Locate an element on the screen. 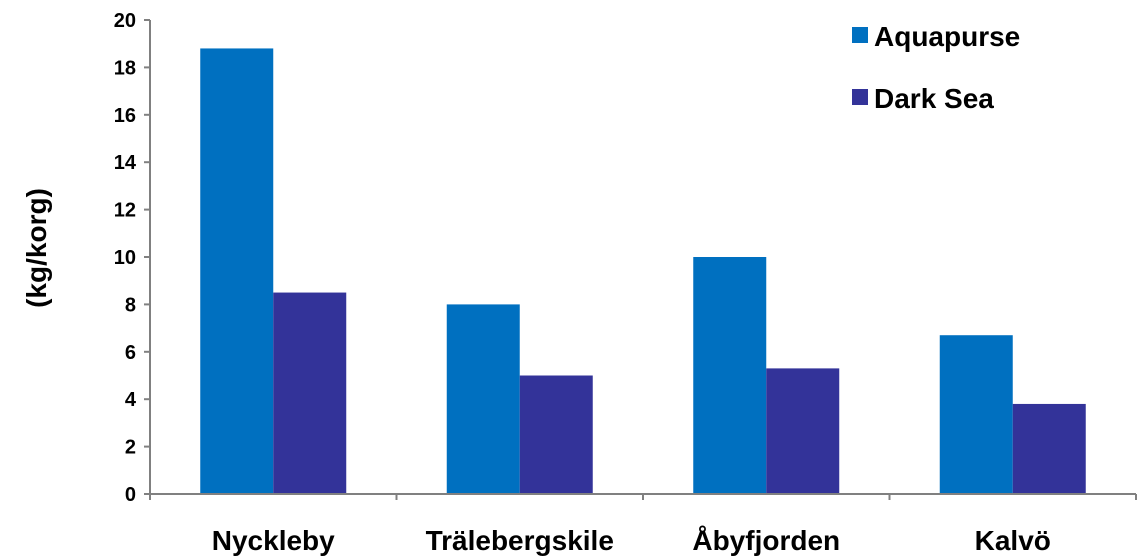  legend-label: Aquapurse is located at coordinates (947, 36).